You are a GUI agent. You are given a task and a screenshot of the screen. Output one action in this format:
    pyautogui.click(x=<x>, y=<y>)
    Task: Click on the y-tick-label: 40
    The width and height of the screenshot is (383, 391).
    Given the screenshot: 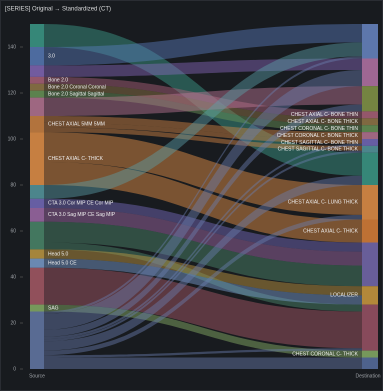 What is the action you would take?
    pyautogui.click(x=13, y=277)
    